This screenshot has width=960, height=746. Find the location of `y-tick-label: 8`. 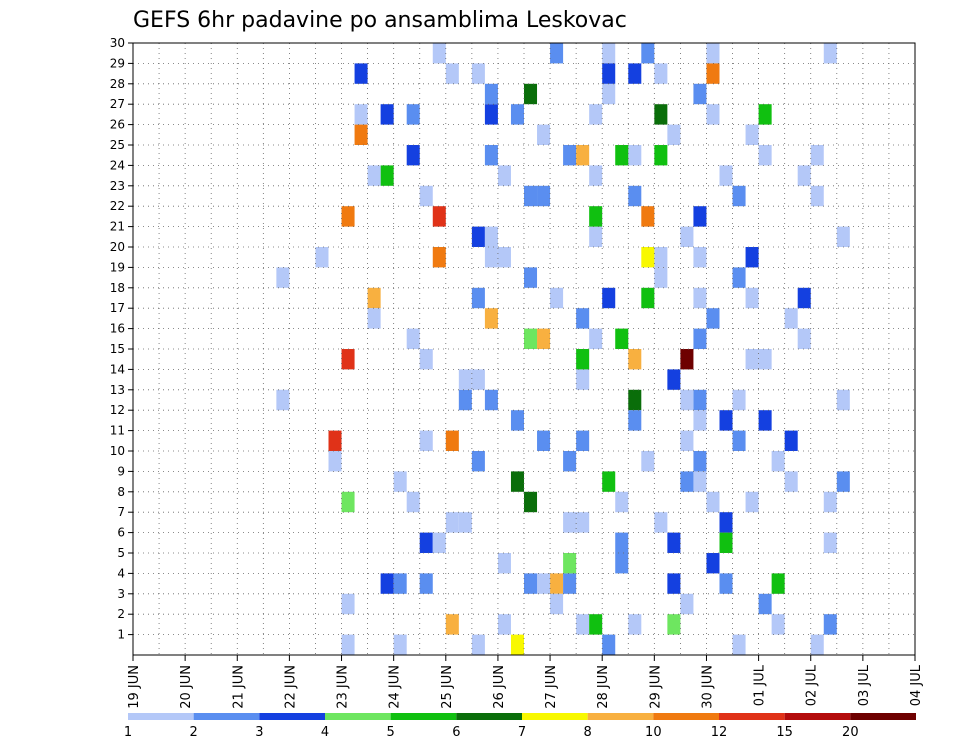

y-tick-label: 8 is located at coordinates (121, 492).